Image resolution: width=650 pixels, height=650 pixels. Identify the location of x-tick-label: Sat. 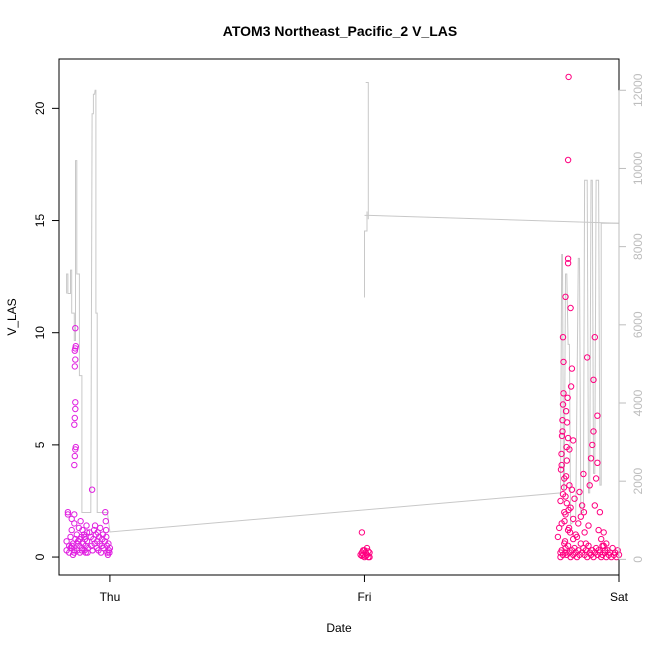
(619, 597).